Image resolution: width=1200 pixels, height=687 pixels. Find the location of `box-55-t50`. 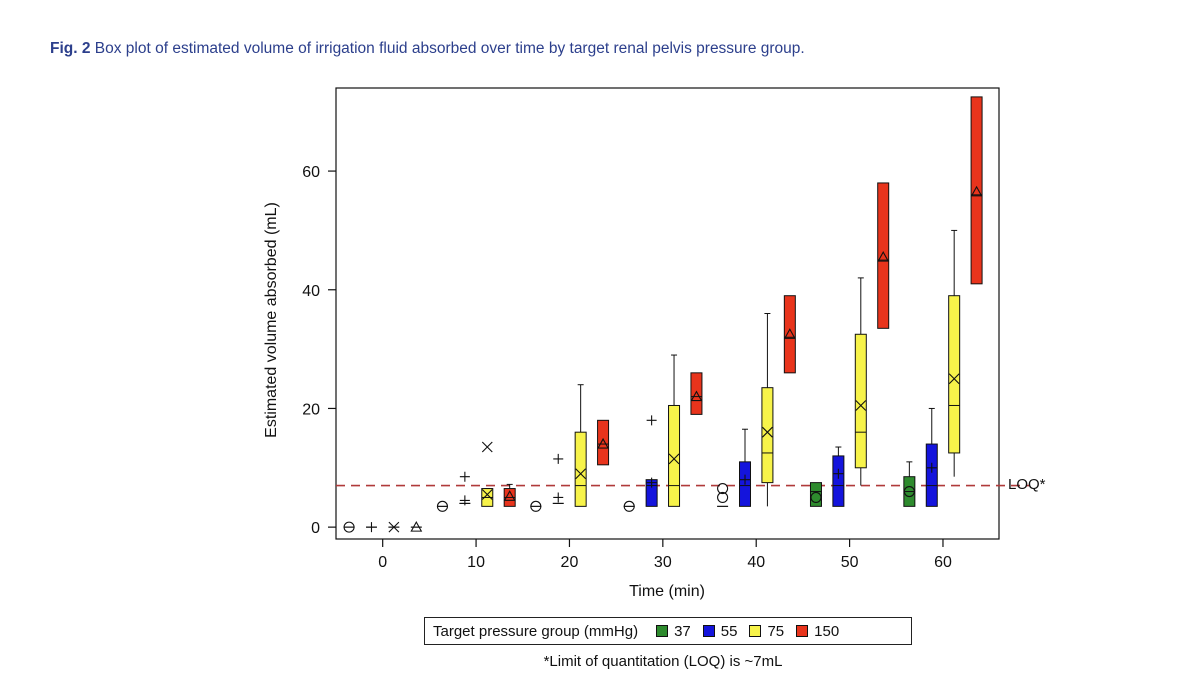

box-55-t50 is located at coordinates (838, 476).